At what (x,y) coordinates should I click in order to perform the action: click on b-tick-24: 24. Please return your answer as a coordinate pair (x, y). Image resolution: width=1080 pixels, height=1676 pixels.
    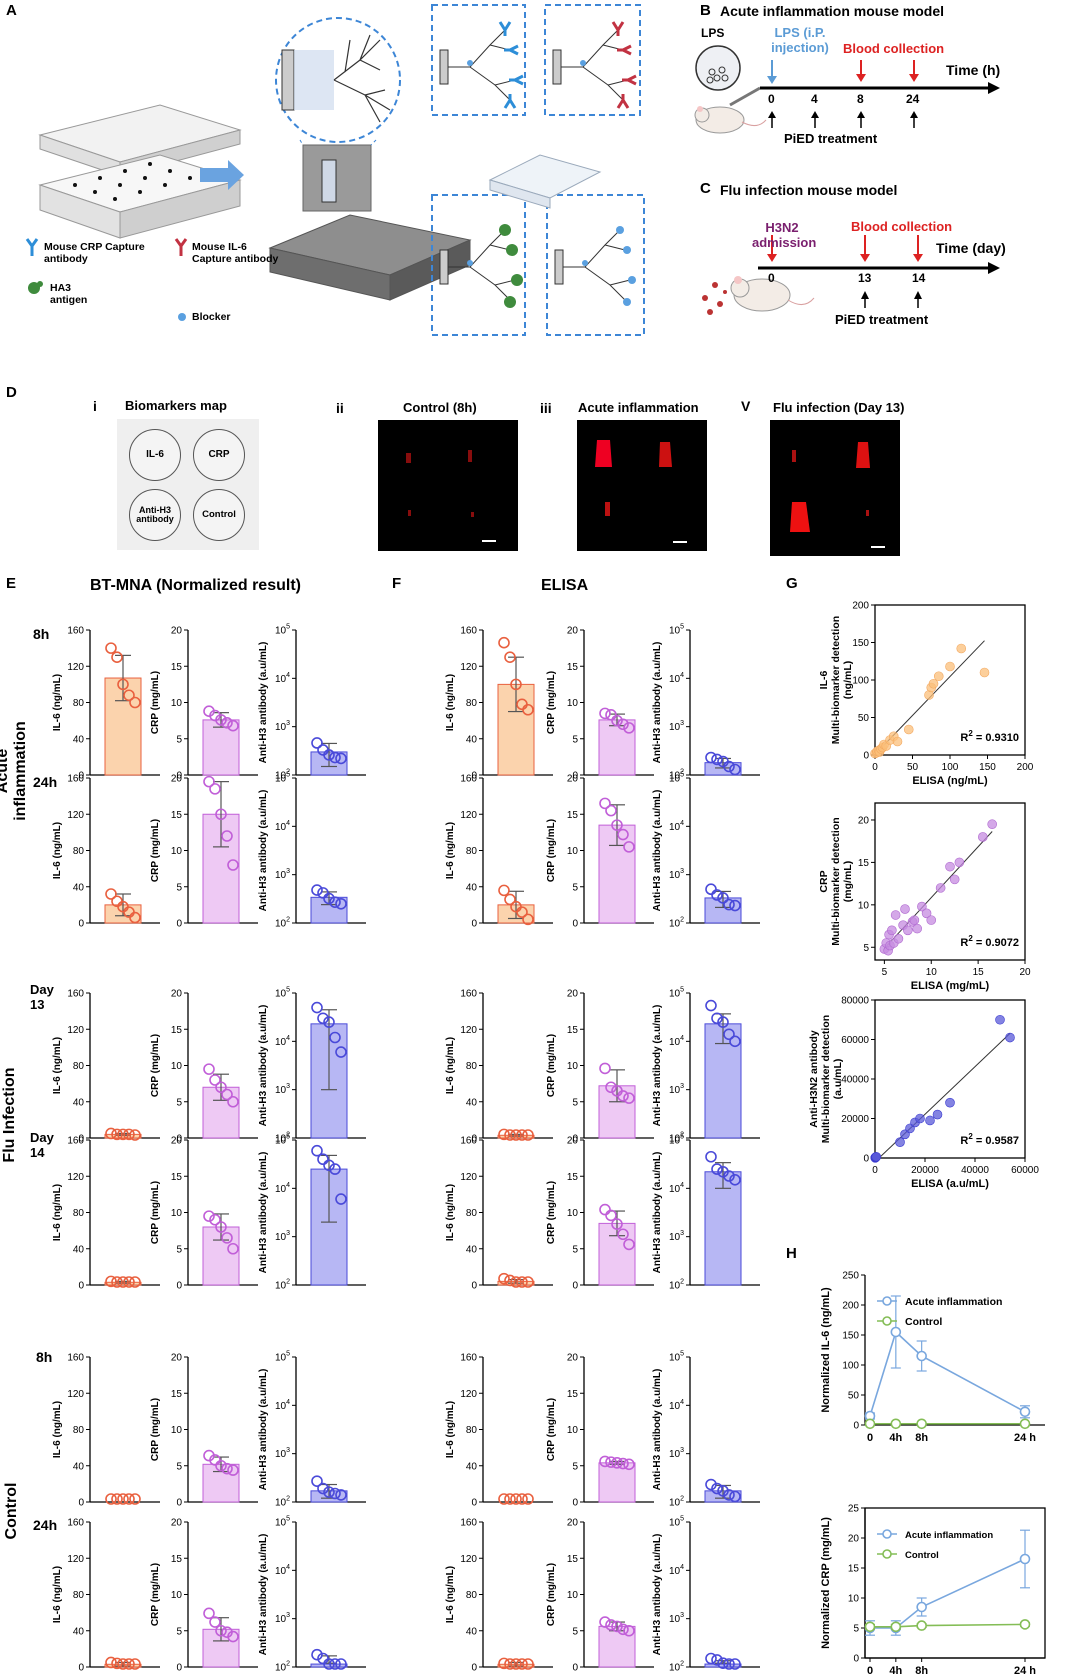
    Looking at the image, I should click on (913, 99).